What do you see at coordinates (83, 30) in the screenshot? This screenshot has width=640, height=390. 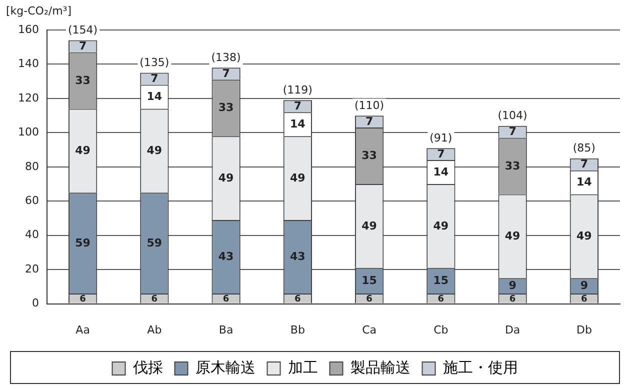 I see `total-label: (154)` at bounding box center [83, 30].